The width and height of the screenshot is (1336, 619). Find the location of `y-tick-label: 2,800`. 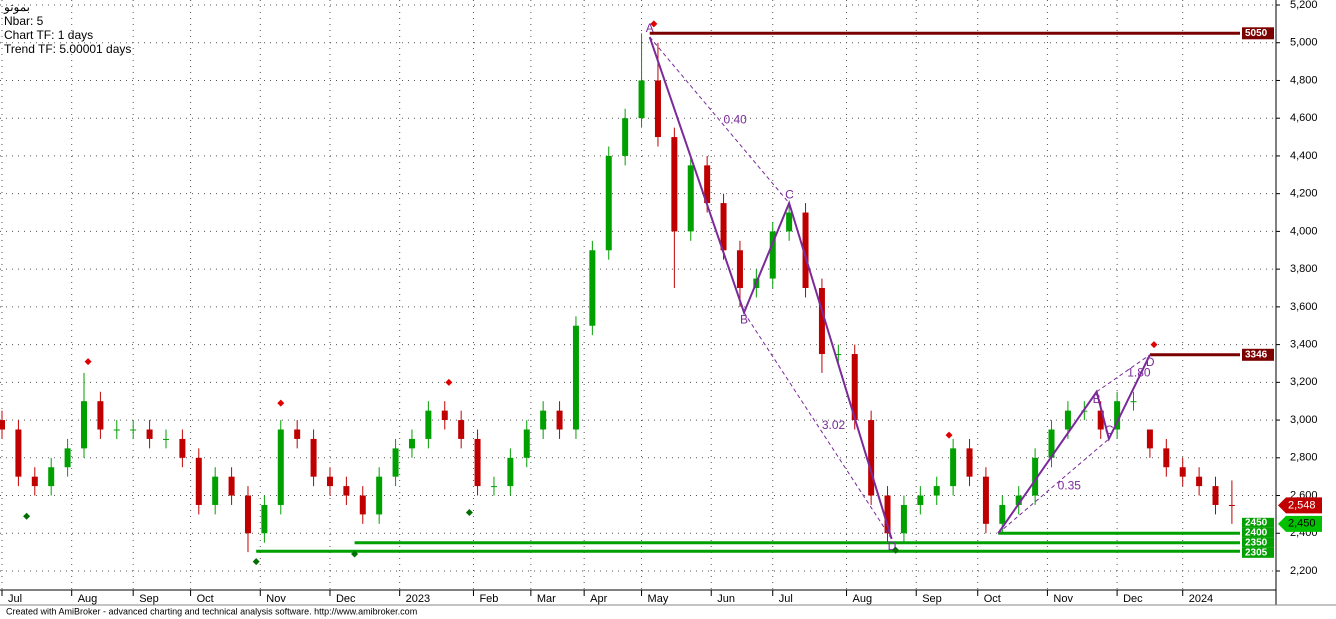

y-tick-label: 2,800 is located at coordinates (1304, 458).